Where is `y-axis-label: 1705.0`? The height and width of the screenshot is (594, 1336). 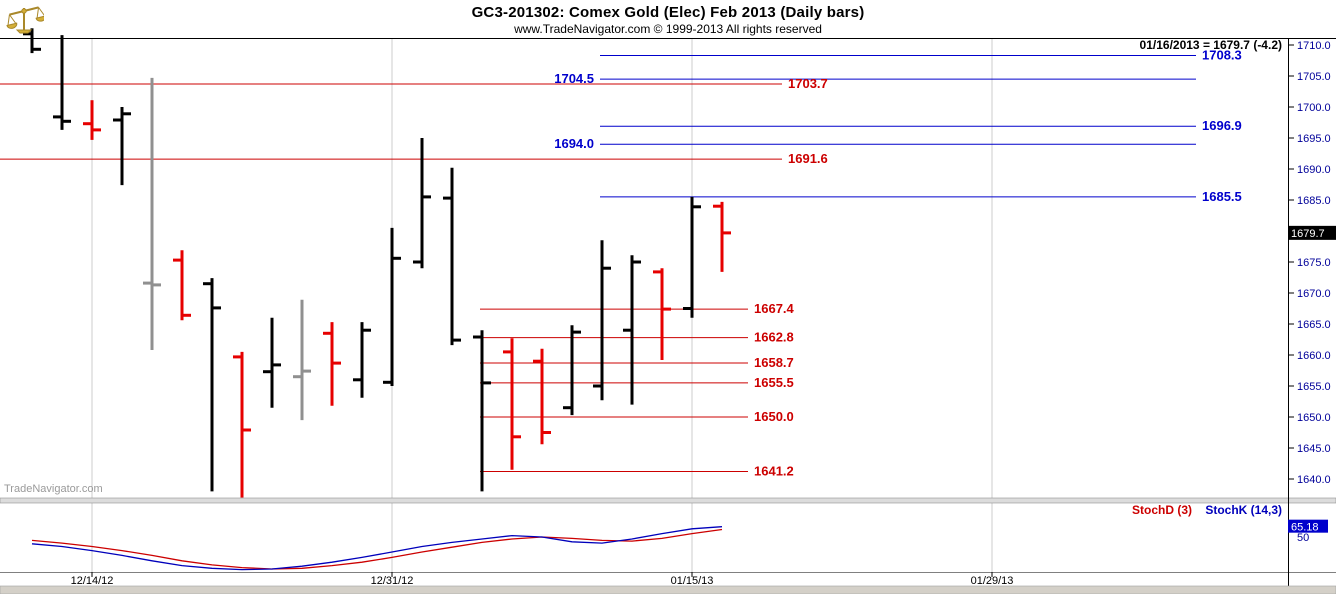
y-axis-label: 1705.0 is located at coordinates (1314, 77).